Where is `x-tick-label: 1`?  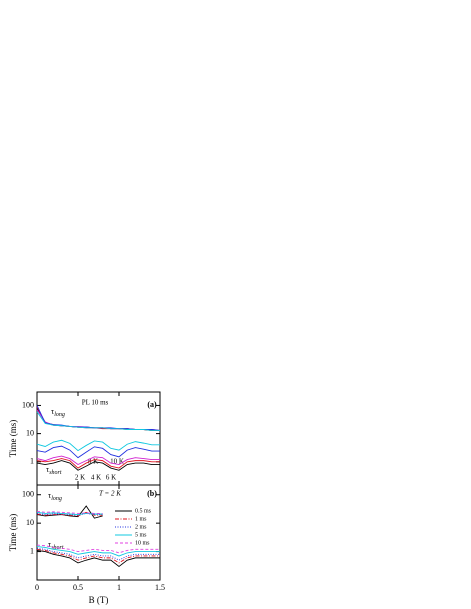 x-tick-label: 1 is located at coordinates (119, 587).